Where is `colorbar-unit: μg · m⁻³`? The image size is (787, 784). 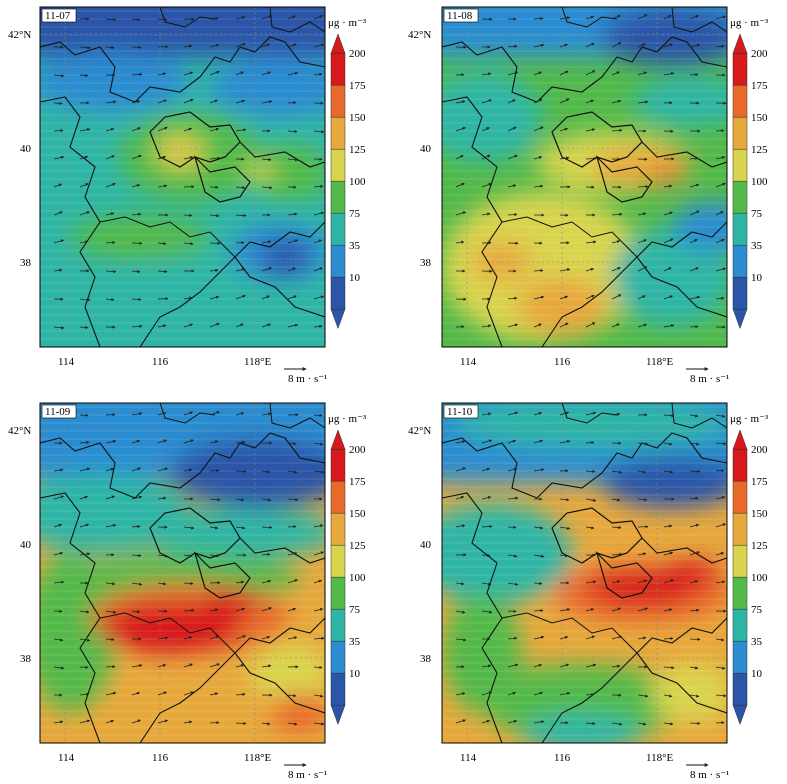 colorbar-unit: μg · m⁻³ is located at coordinates (347, 23).